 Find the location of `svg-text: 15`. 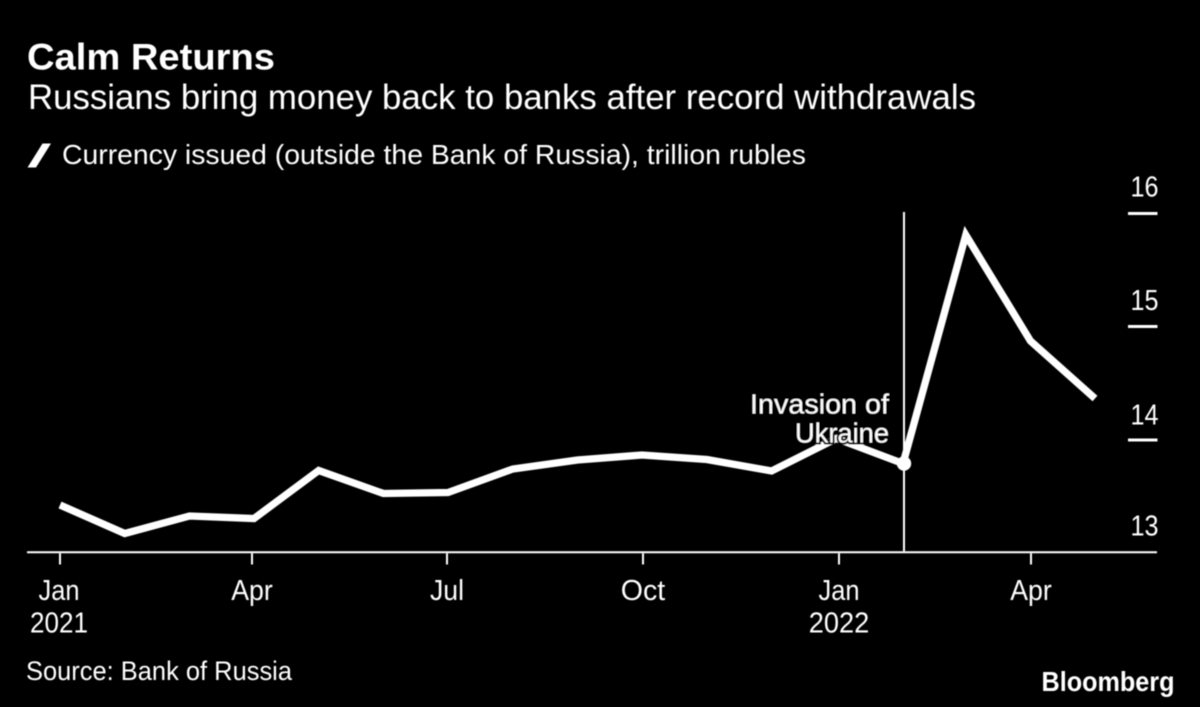

svg-text: 15 is located at coordinates (1145, 301).